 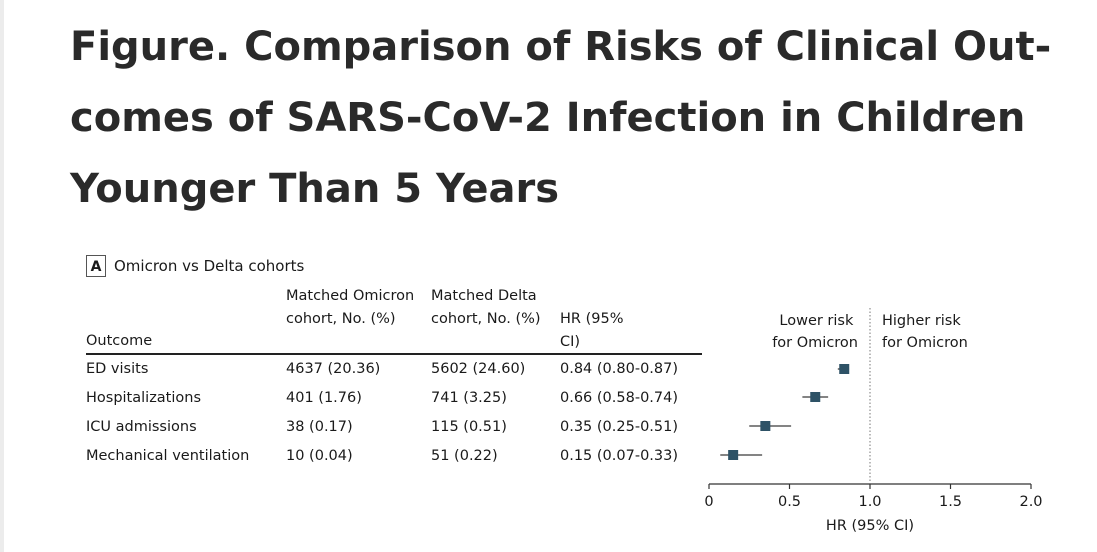 What do you see at coordinates (119, 341) in the screenshot?
I see `header-outcome: Outcome` at bounding box center [119, 341].